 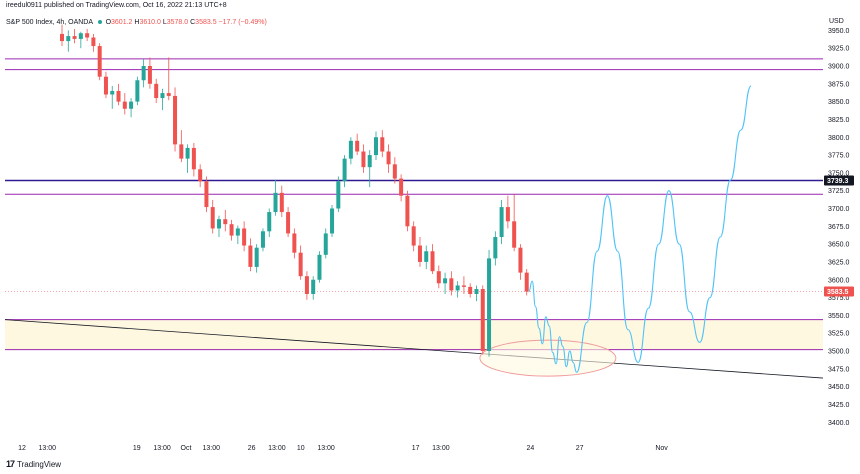 What do you see at coordinates (137, 448) in the screenshot?
I see `x-tick-label: 19` at bounding box center [137, 448].